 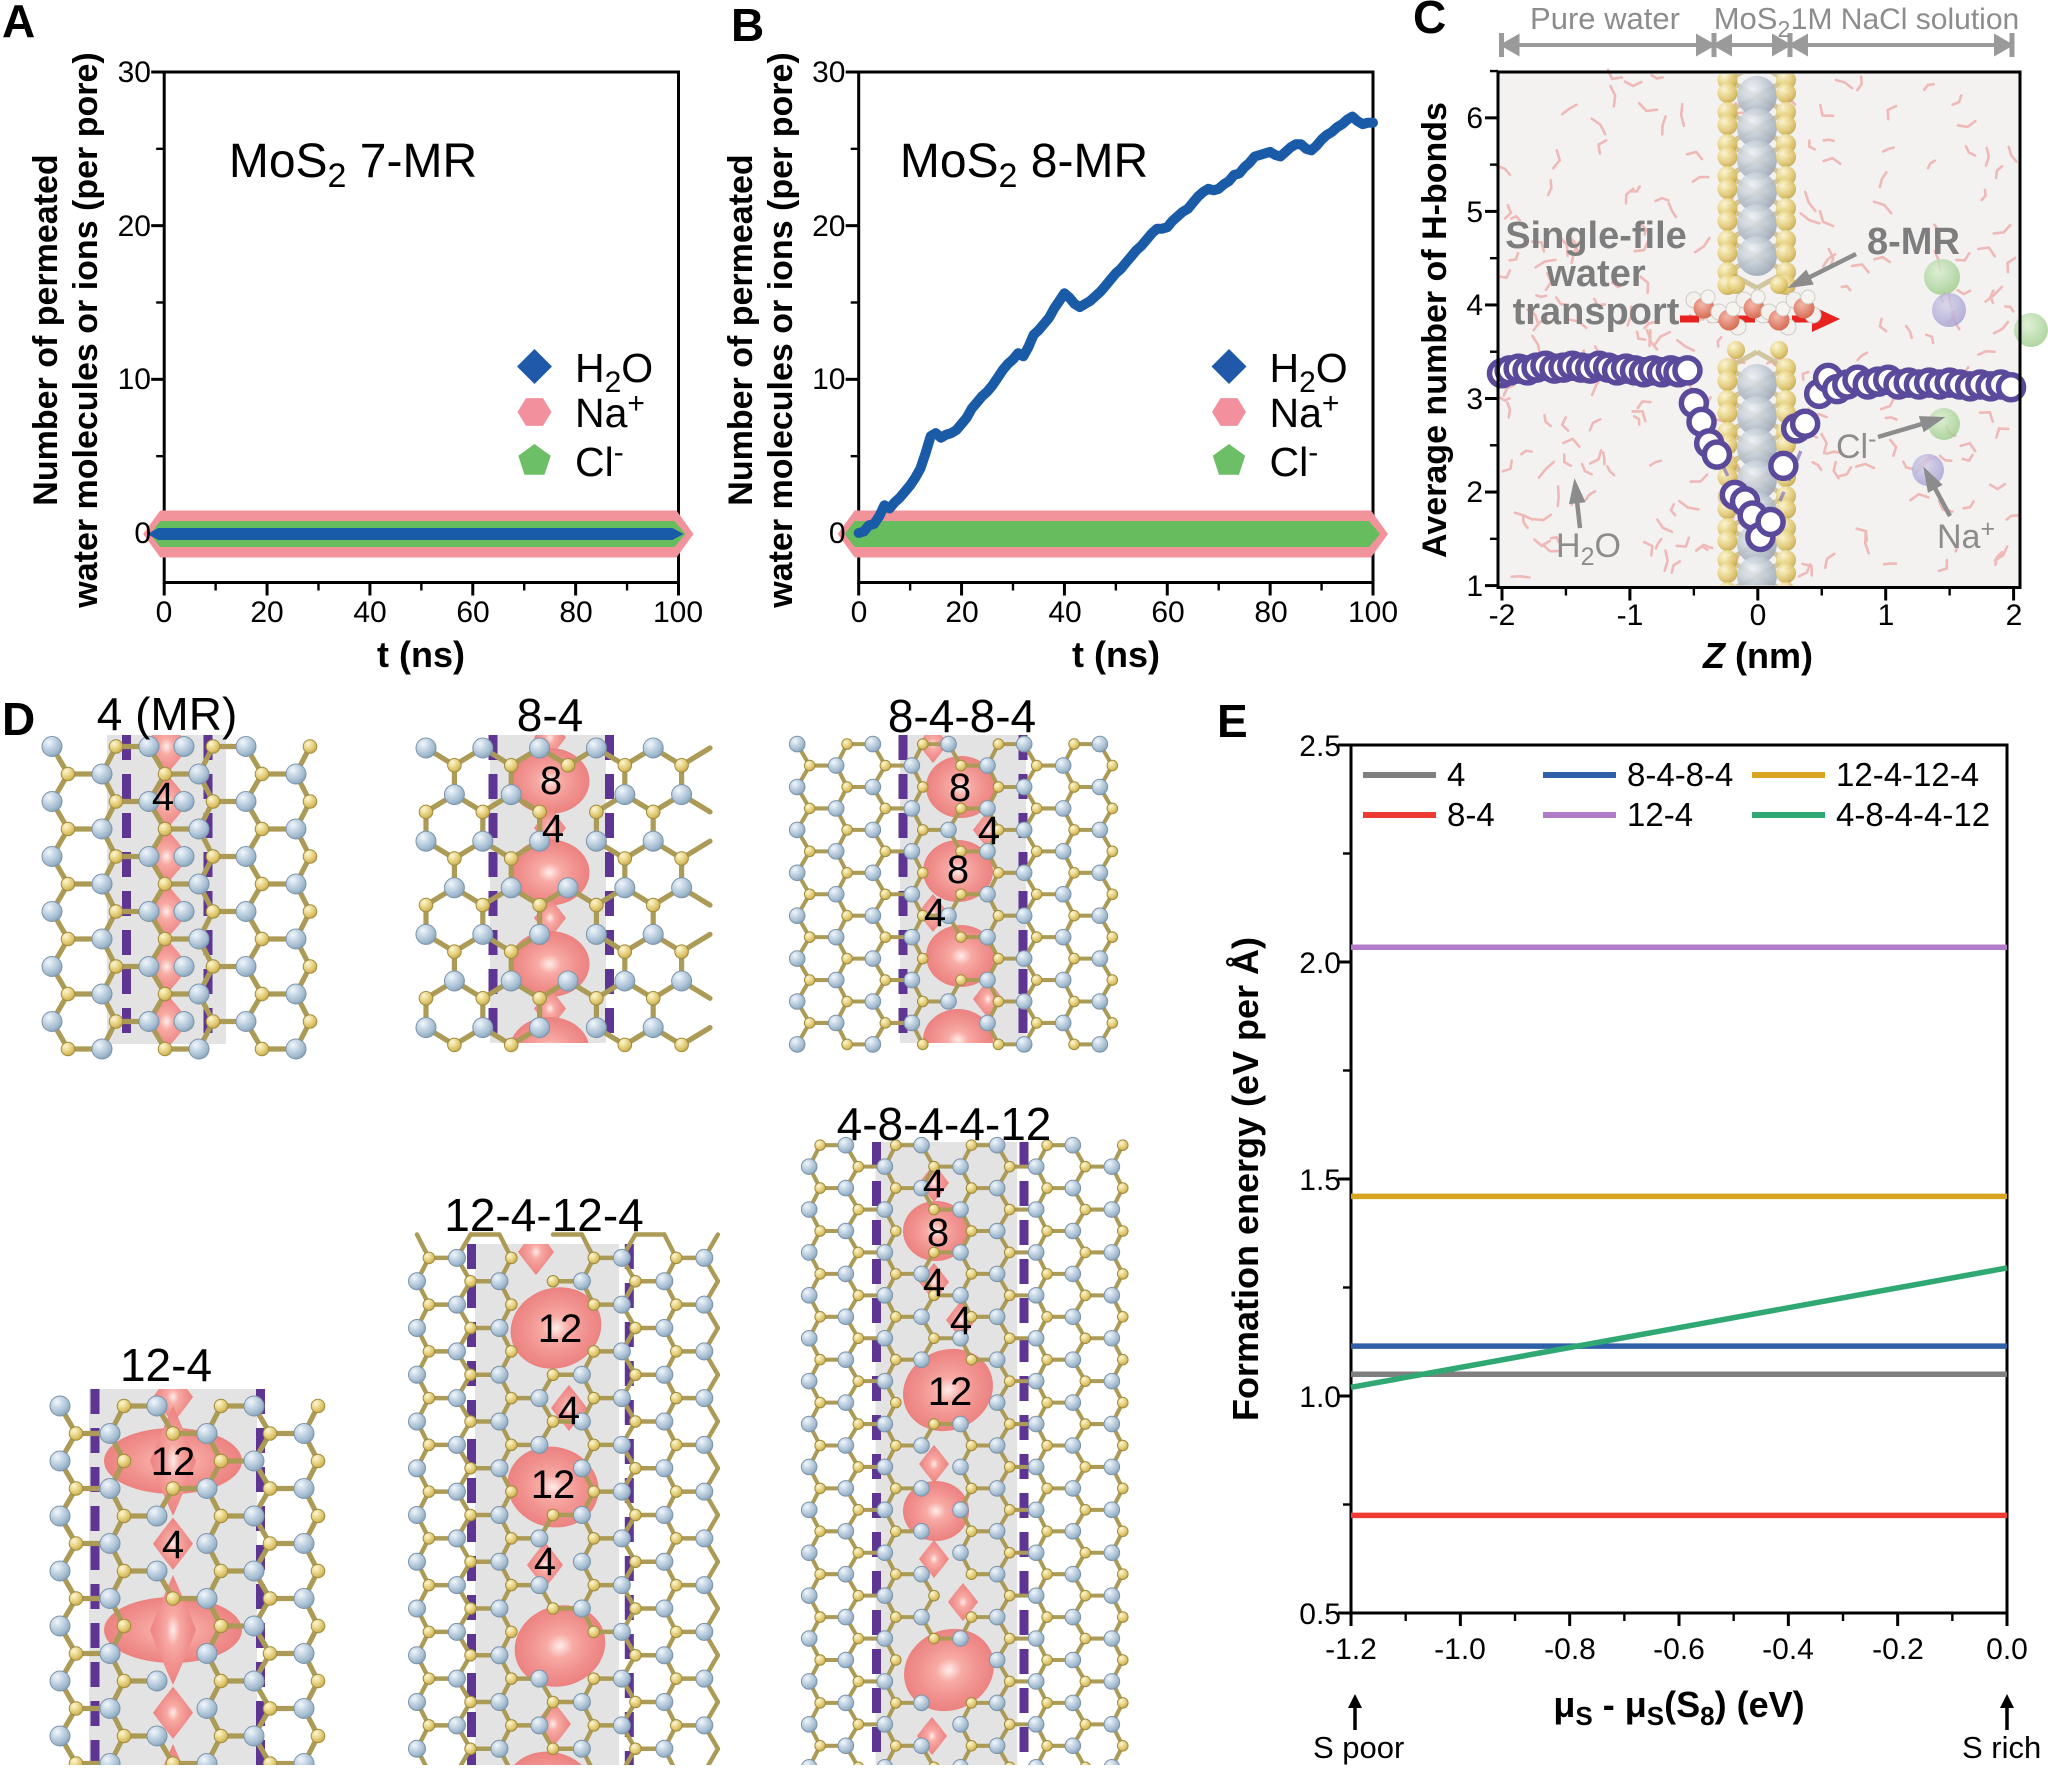 What do you see at coordinates (1757, 655) in the screenshot?
I see `svg-text: Z (nm)` at bounding box center [1757, 655].